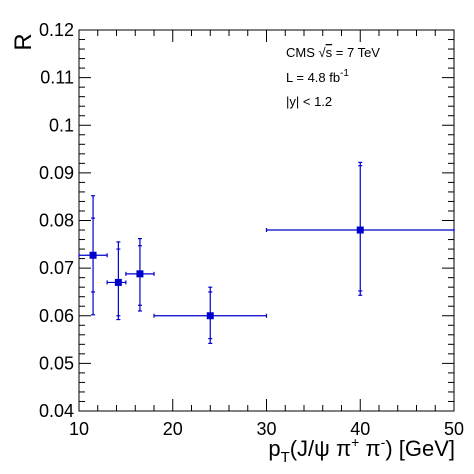 The height and width of the screenshot is (474, 474). I want to click on x-tick-label: 30, so click(266, 429).